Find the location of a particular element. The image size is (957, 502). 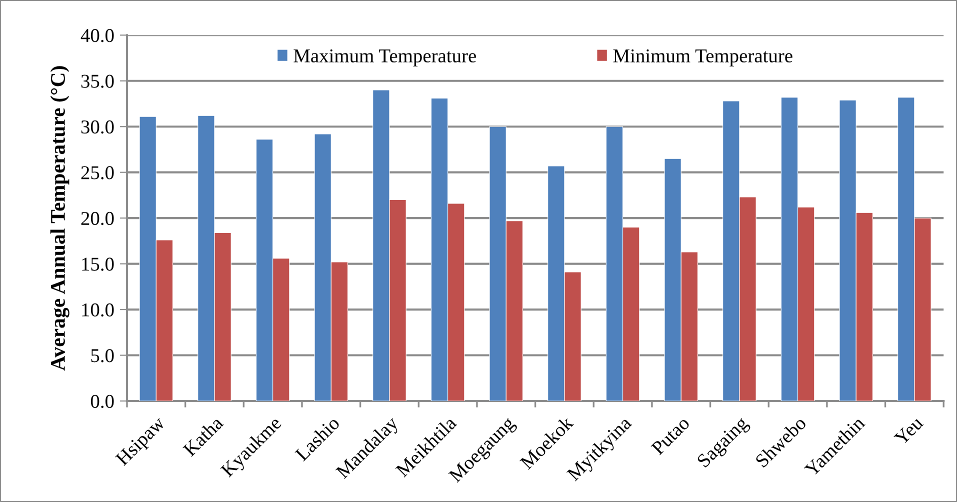

y-tick-label: 40.0 is located at coordinates (97, 35).